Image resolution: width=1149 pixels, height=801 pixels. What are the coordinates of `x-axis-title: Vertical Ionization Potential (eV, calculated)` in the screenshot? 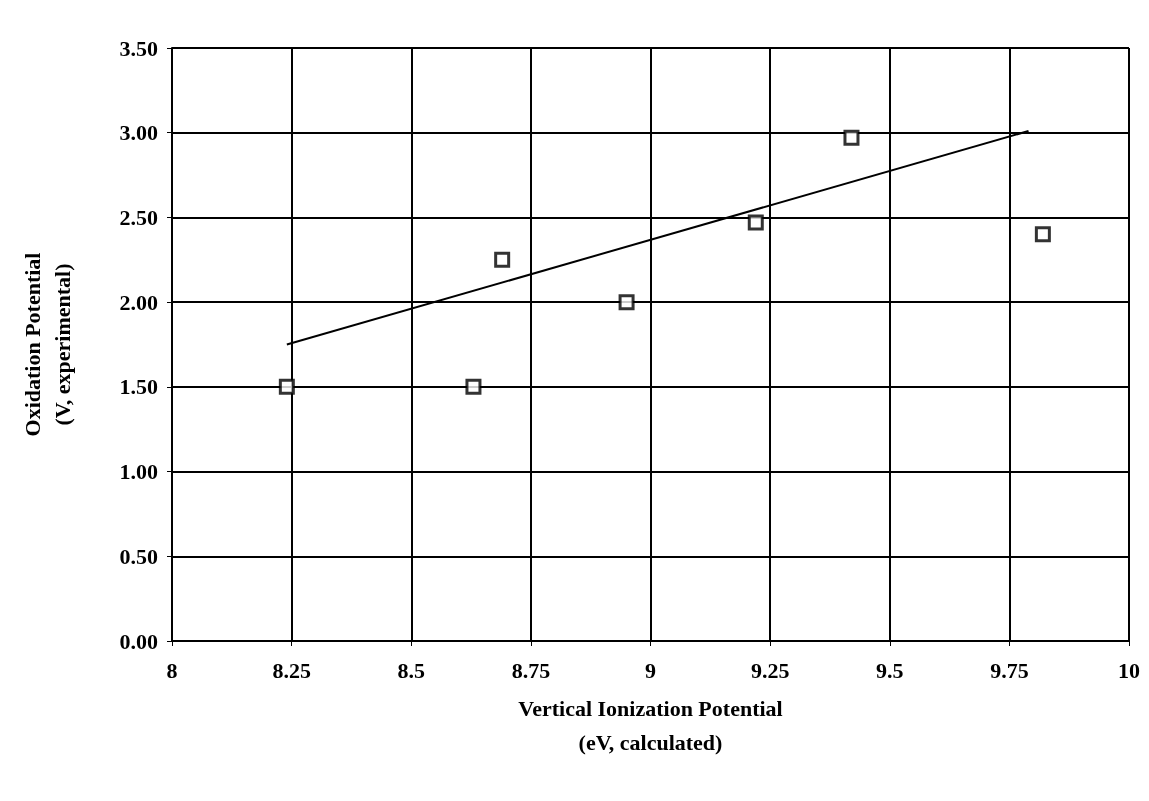 It's located at (650, 725).